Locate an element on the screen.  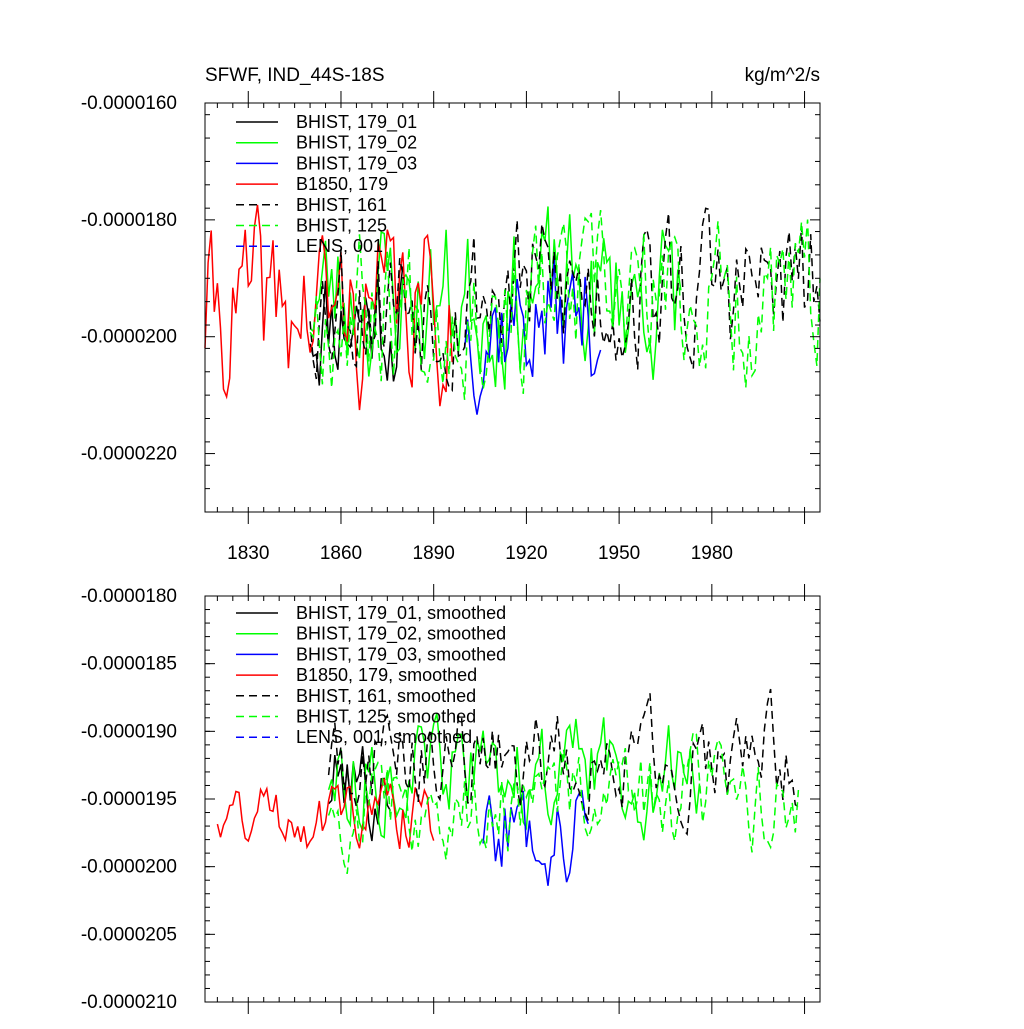
legend-label: BHIST, 179_02 is located at coordinates (356, 143).